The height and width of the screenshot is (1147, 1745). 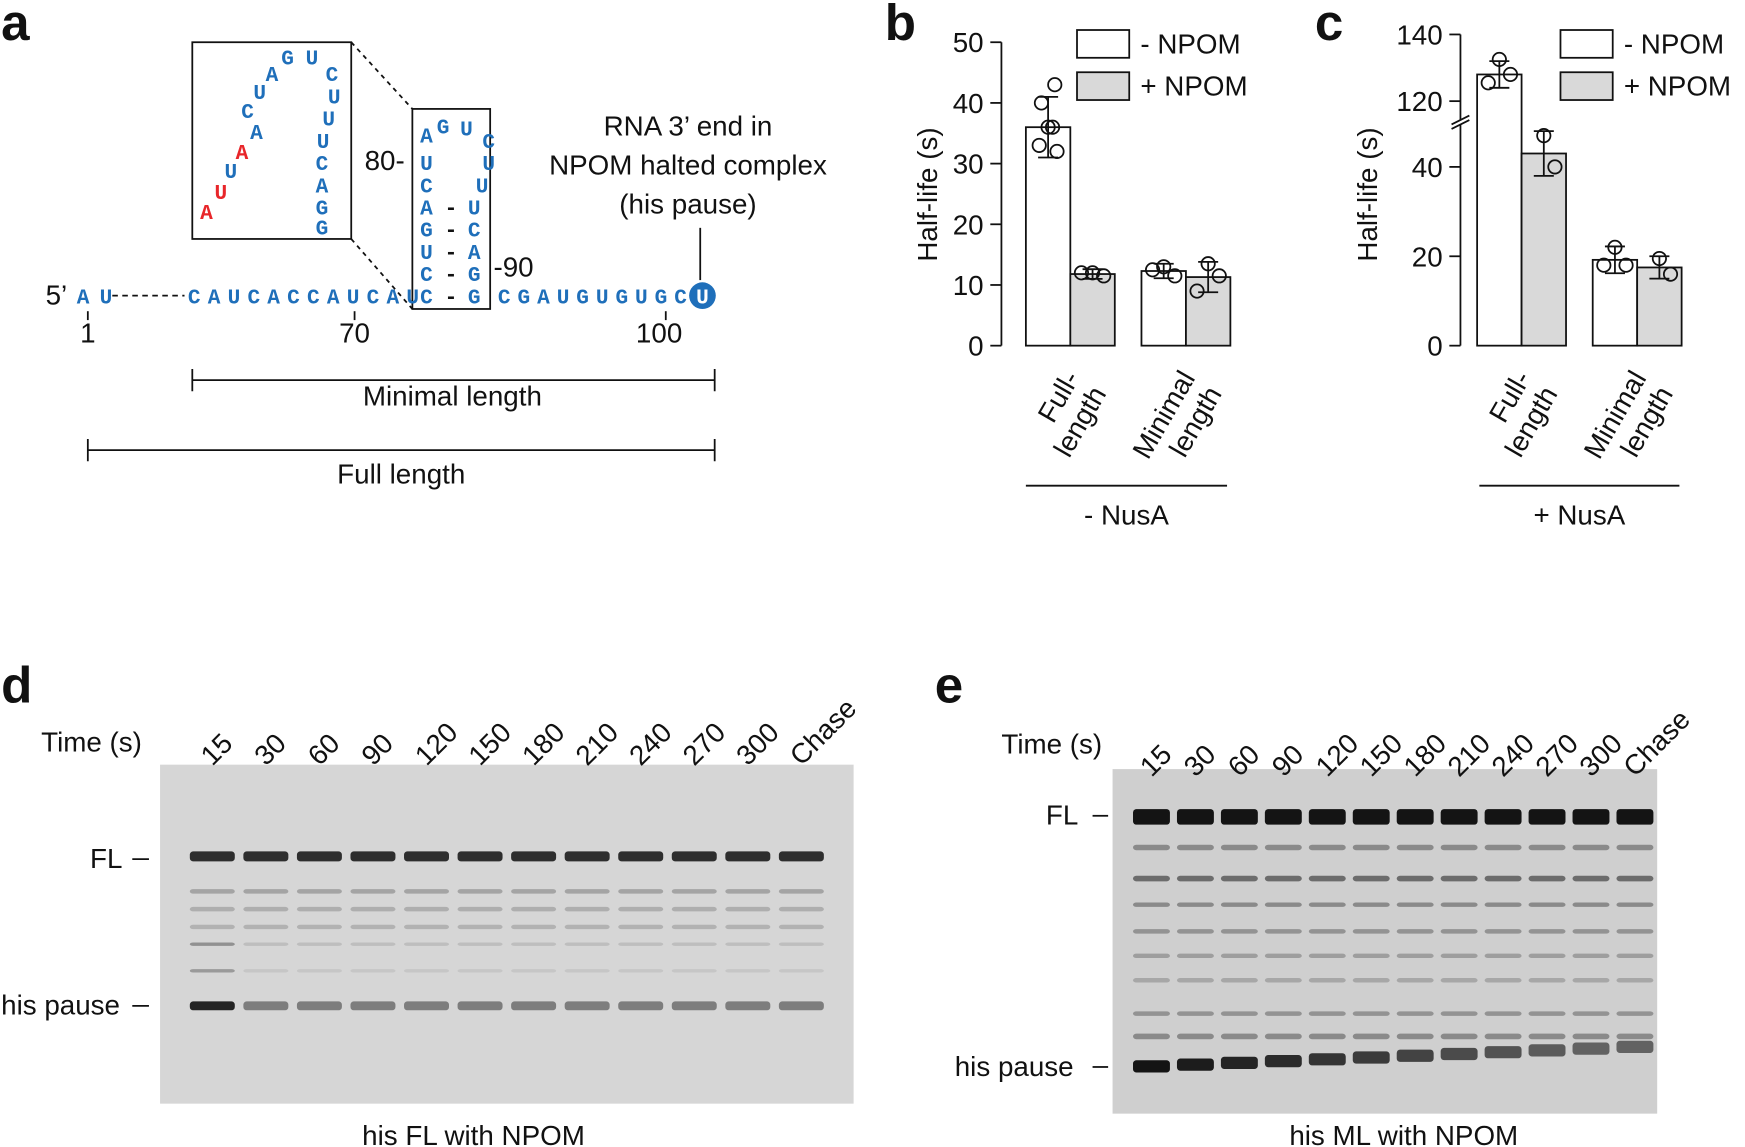 I want to click on nucleotide: A, so click(x=426, y=210).